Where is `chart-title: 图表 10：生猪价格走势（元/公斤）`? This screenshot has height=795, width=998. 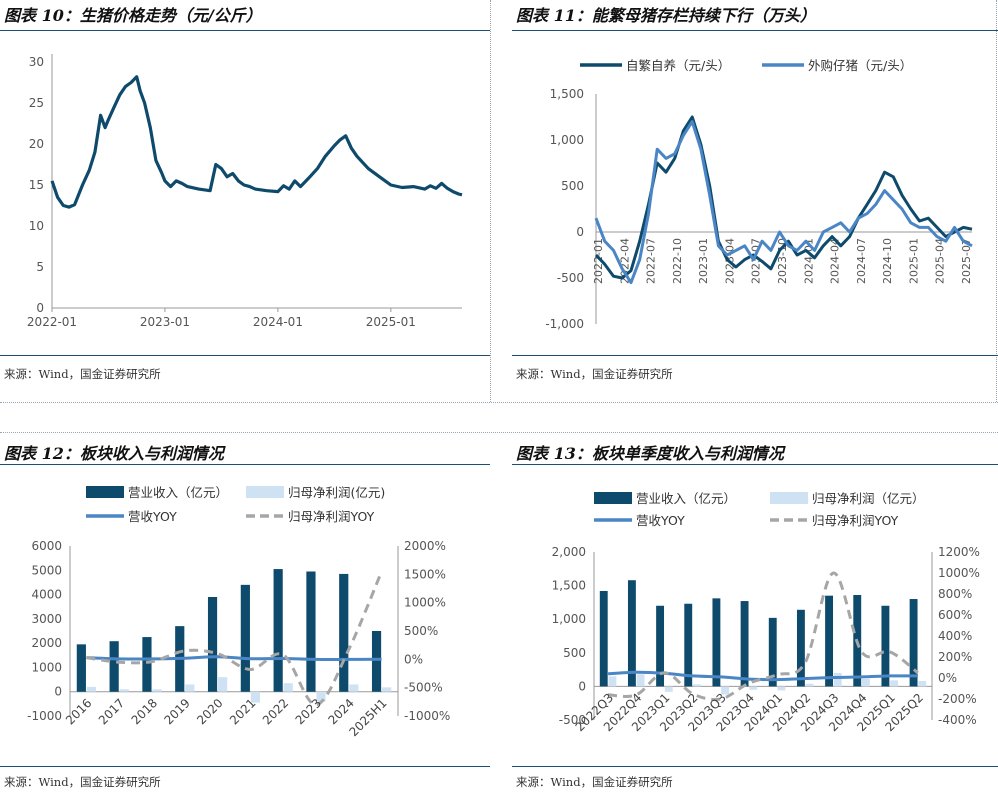
chart-title: 图表 10：生猪价格走势（元/公斤） is located at coordinates (133, 15).